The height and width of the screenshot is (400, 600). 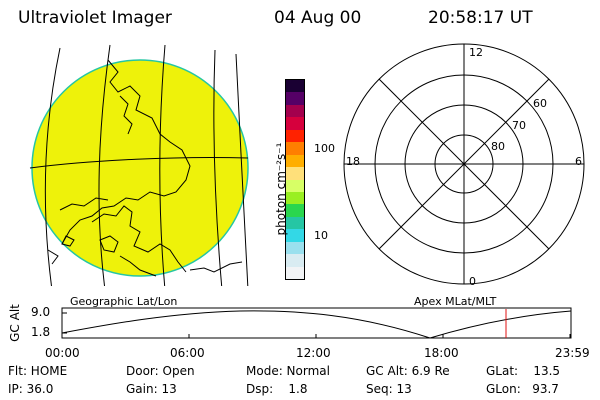 What do you see at coordinates (519, 125) in the screenshot?
I see `lat-label-70: 70` at bounding box center [519, 125].